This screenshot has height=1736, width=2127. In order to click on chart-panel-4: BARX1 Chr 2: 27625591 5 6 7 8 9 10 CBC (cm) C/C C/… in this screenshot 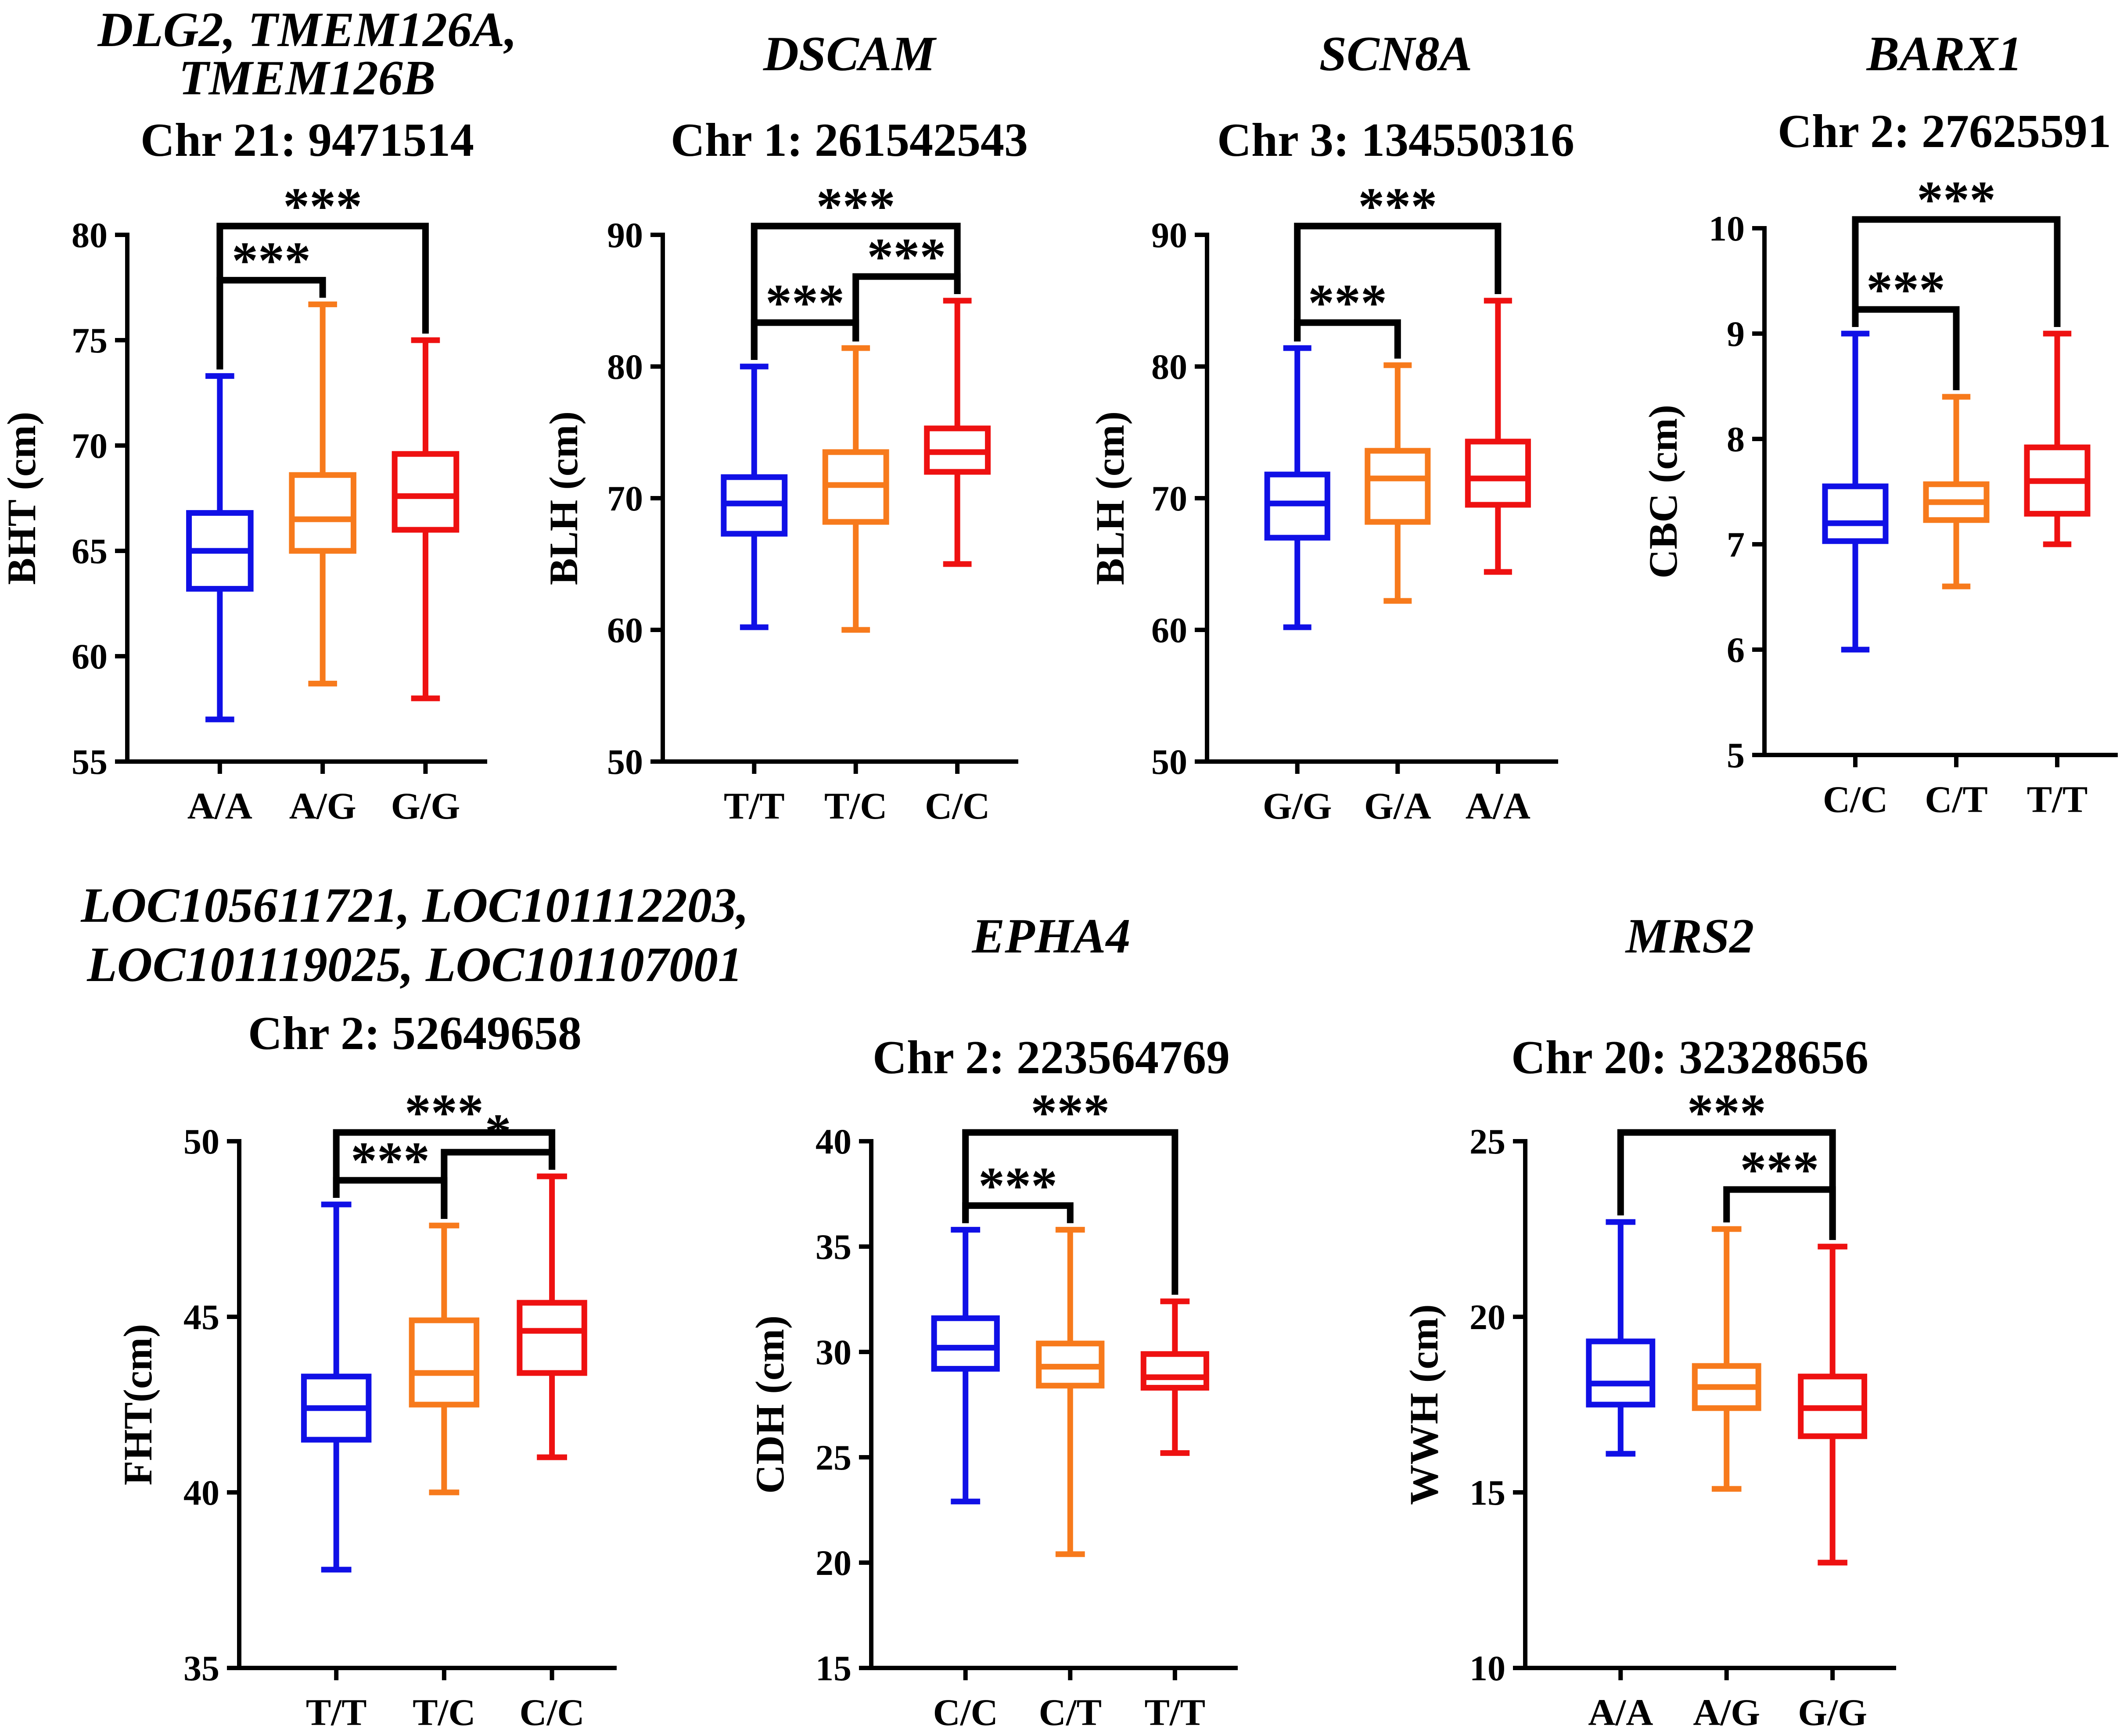, I will do `click(1879, 423)`.